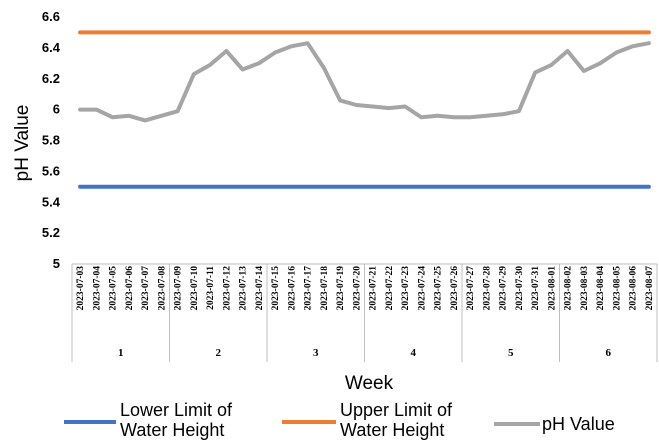  What do you see at coordinates (316, 353) in the screenshot?
I see `week-group-label: 3` at bounding box center [316, 353].